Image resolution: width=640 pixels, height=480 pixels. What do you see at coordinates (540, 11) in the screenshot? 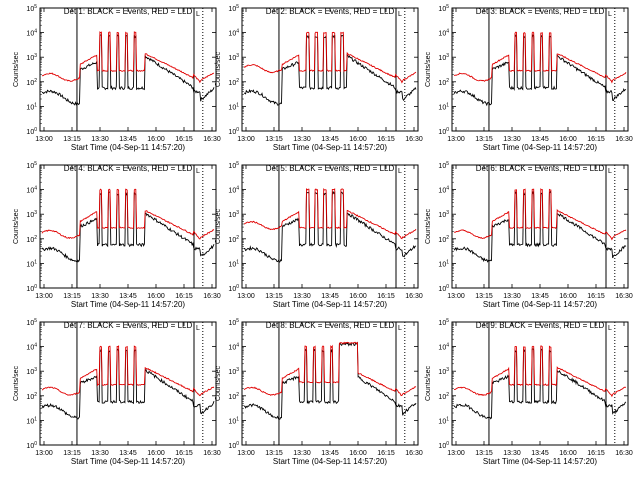
I see `panel-title: Det 3: BLACK = Events, RED = LLD` at bounding box center [540, 11].